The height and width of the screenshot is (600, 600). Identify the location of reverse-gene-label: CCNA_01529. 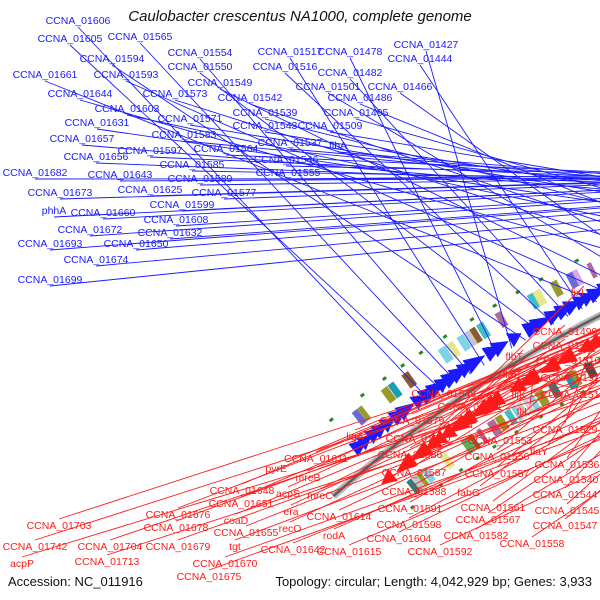
(565, 430).